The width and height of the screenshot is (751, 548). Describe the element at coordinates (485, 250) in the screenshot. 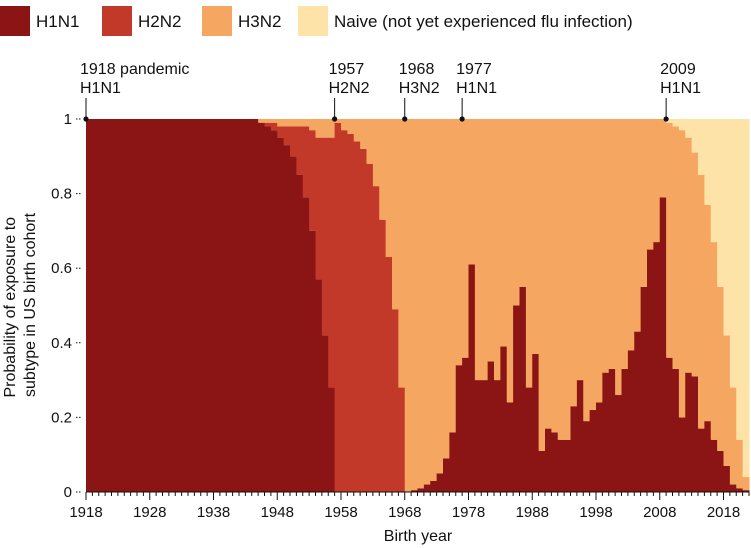

I see `bar-h3n2-1980` at that location.